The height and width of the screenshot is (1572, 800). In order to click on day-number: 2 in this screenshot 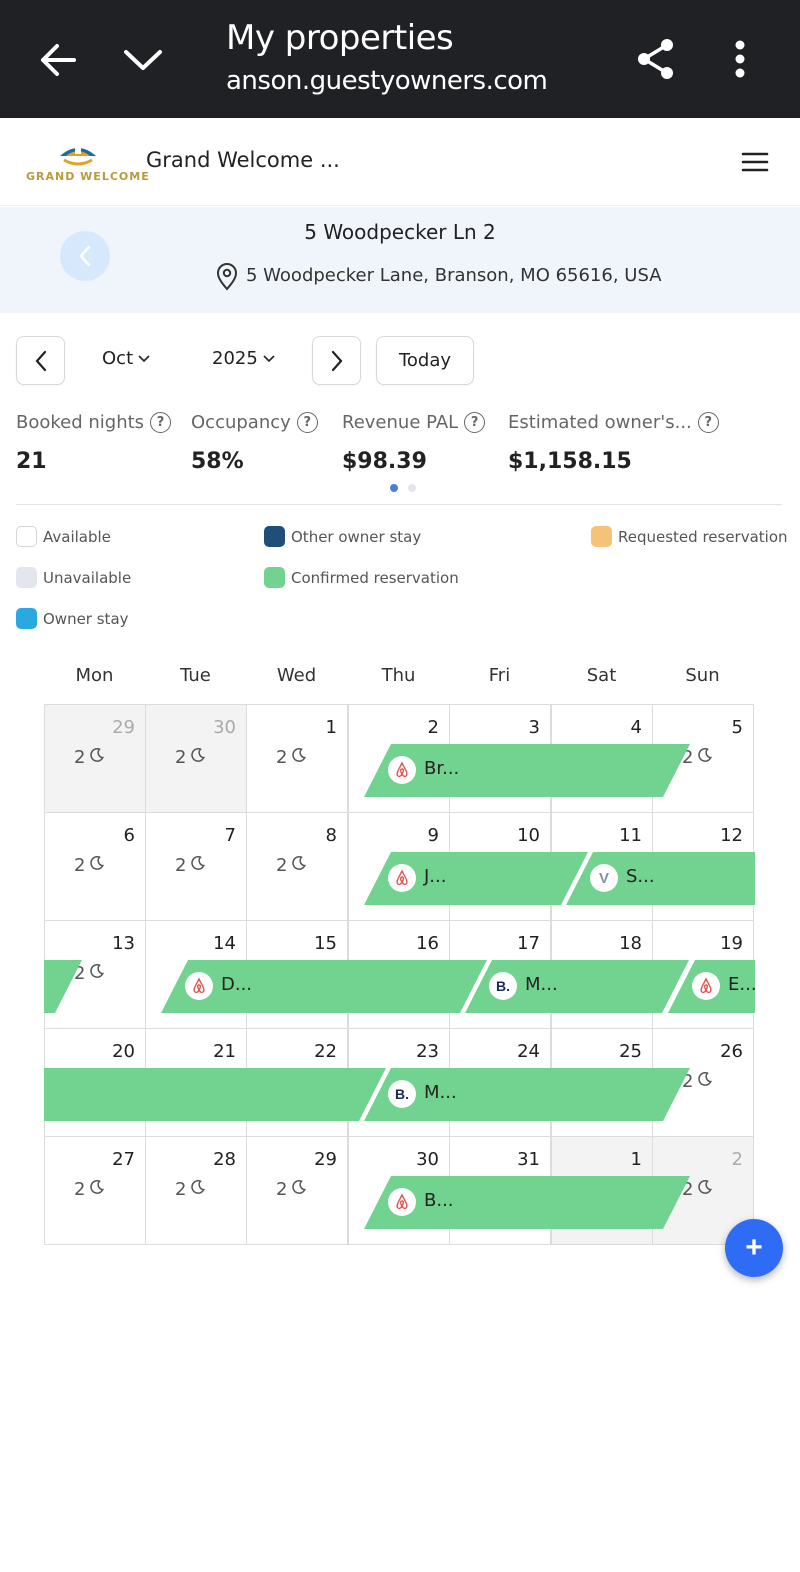, I will do `click(737, 1159)`.